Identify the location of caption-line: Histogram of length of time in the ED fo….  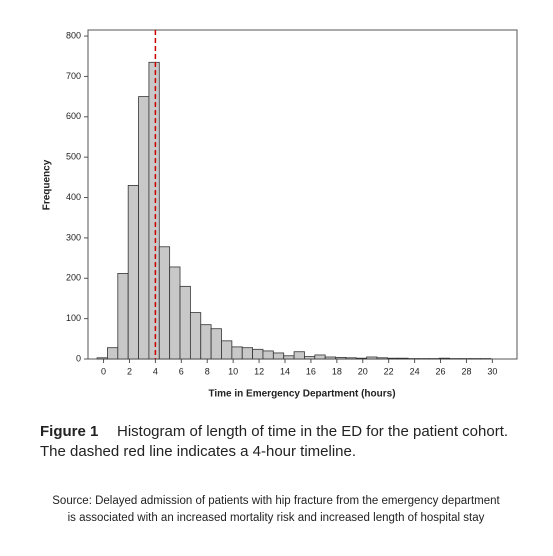
(312, 431).